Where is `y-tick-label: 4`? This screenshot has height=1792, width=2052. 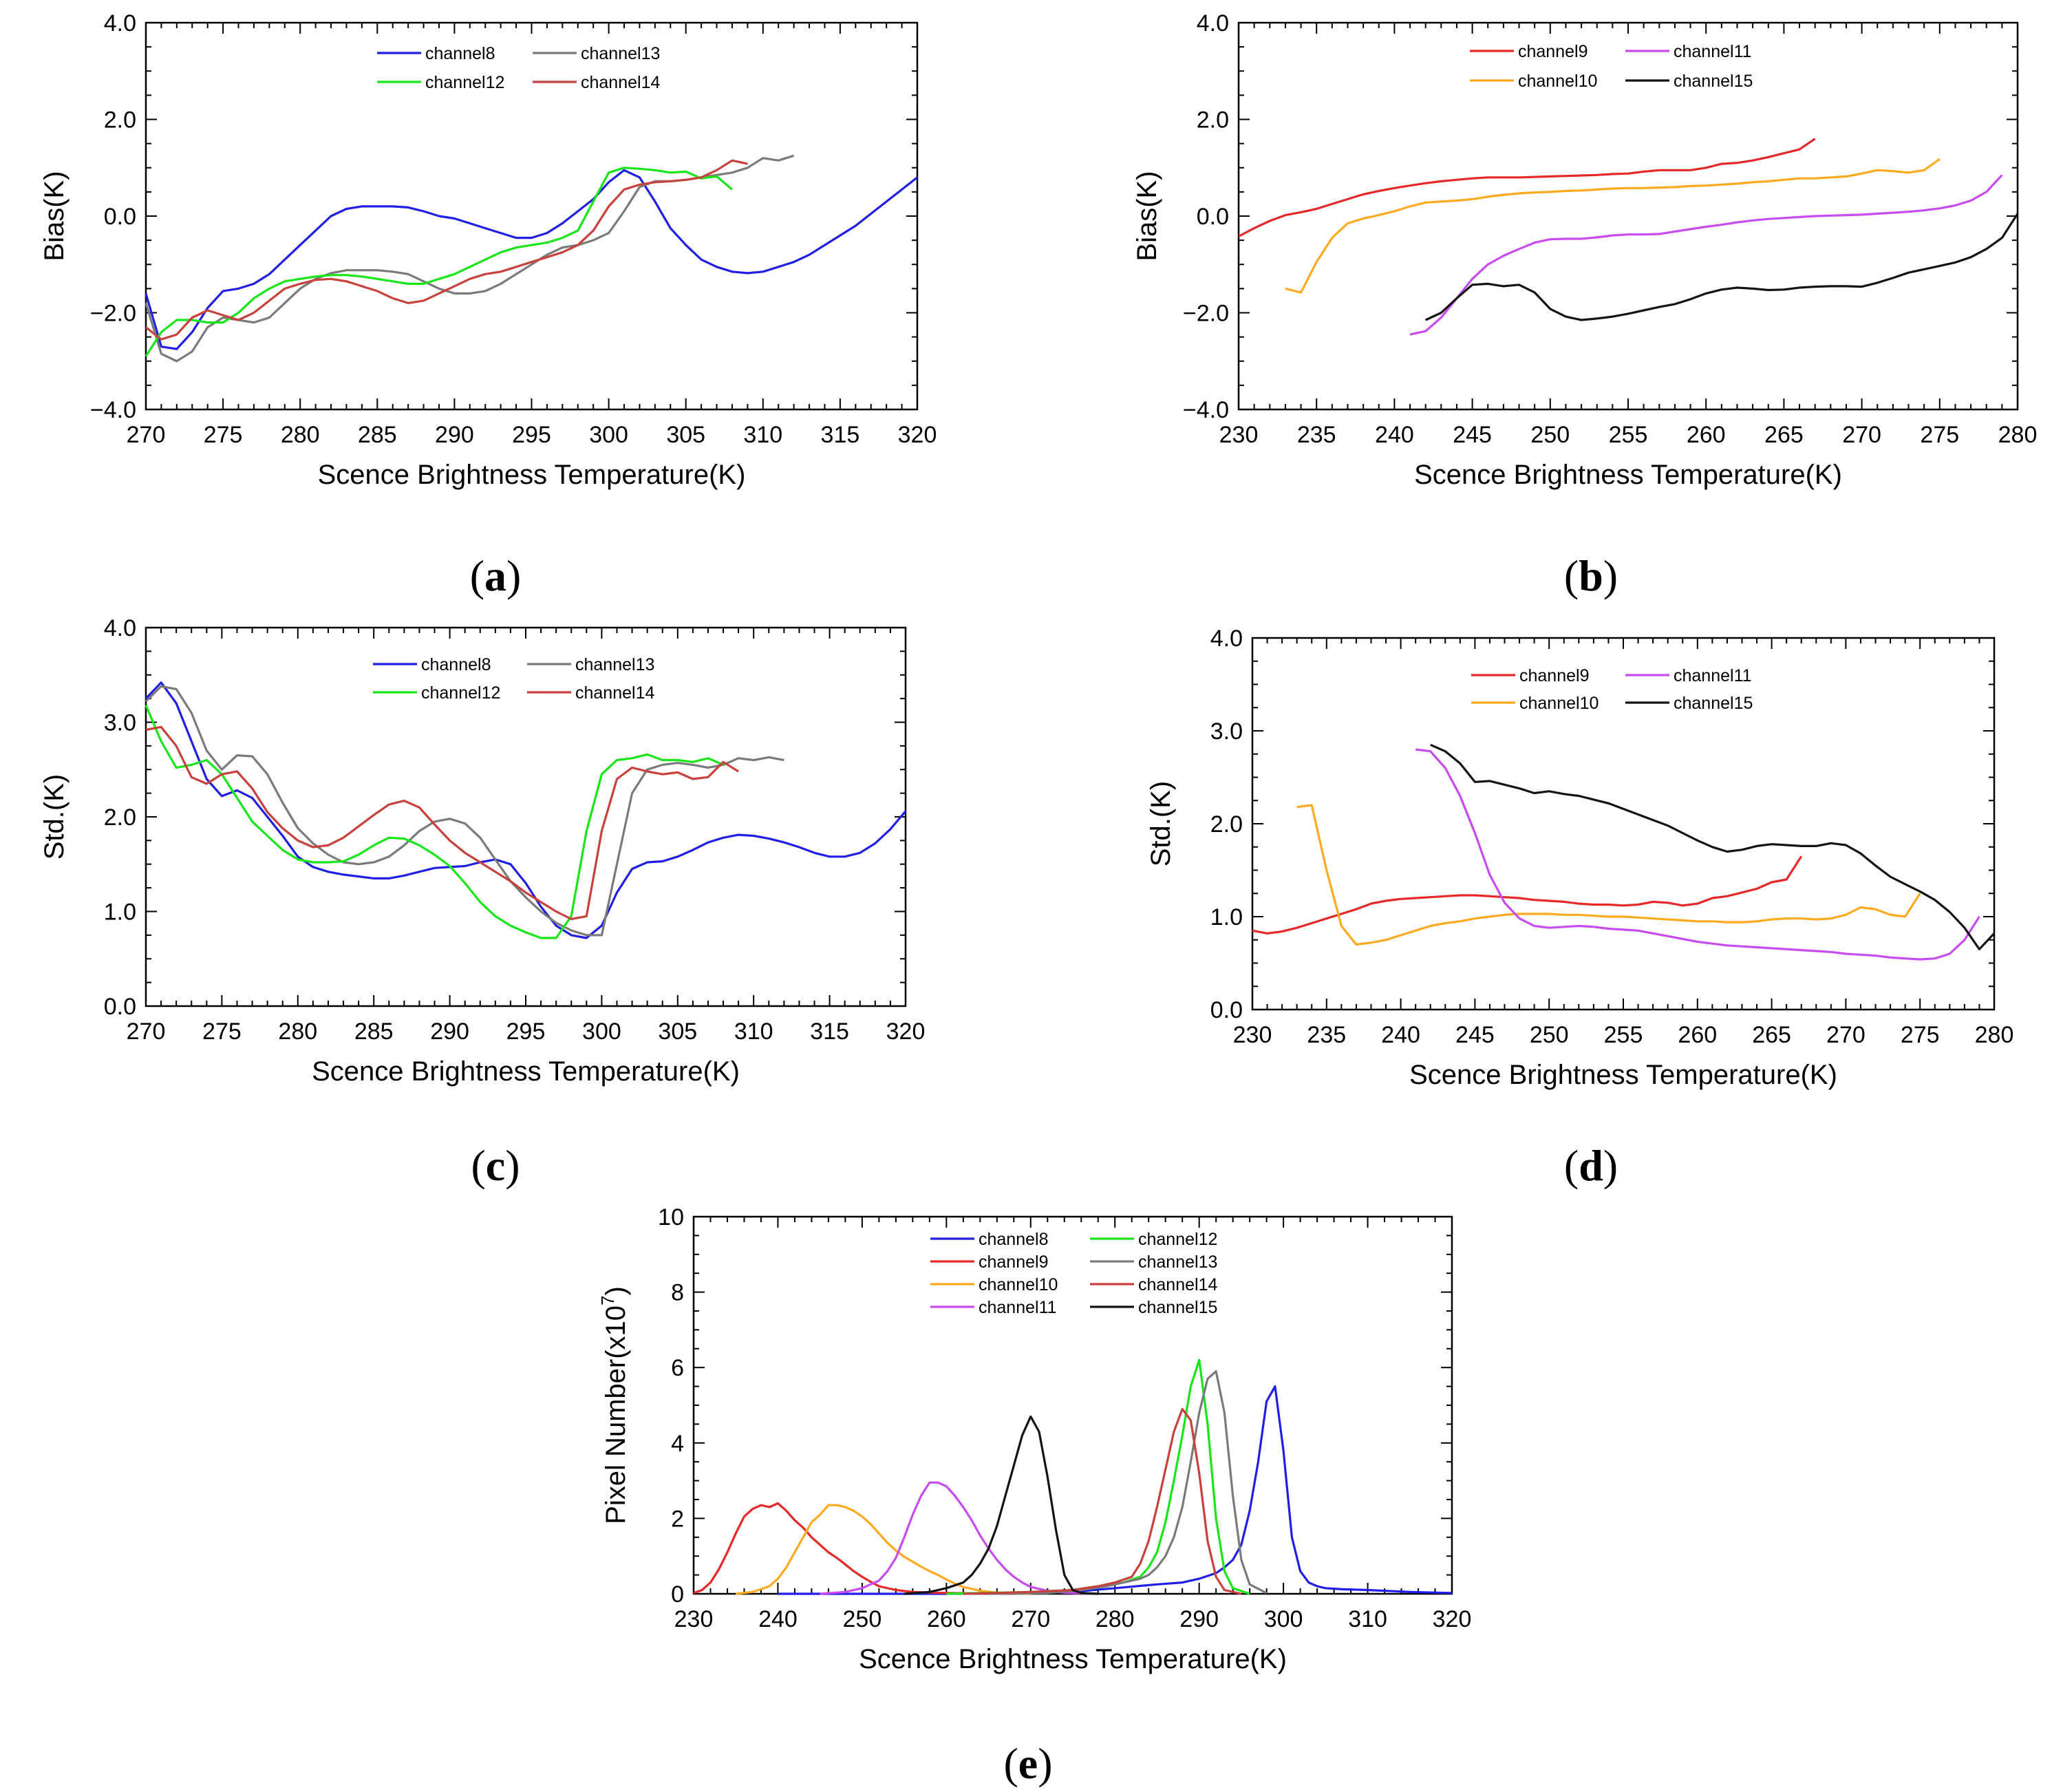
y-tick-label: 4 is located at coordinates (677, 1444).